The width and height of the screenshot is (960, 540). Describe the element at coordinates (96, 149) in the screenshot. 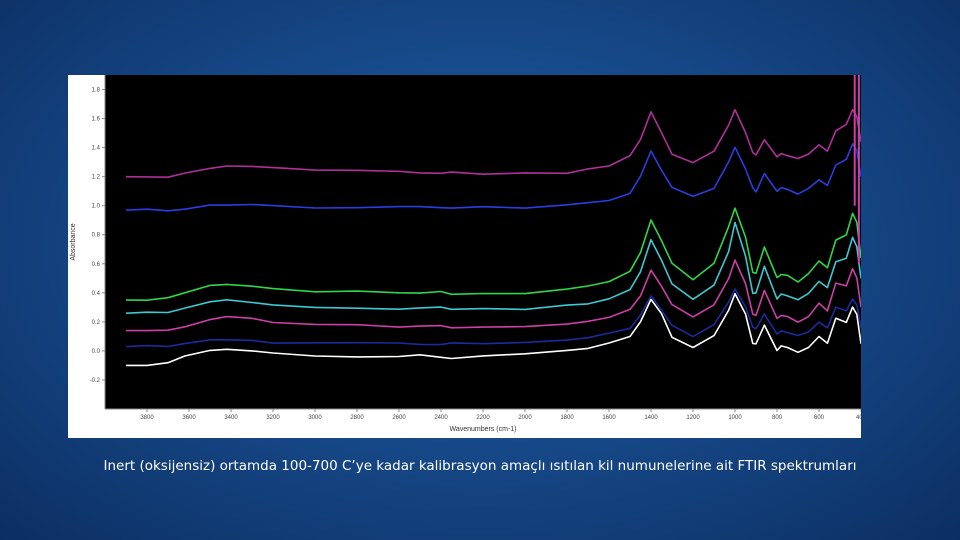

I see `y-tick-label: 1.4` at that location.